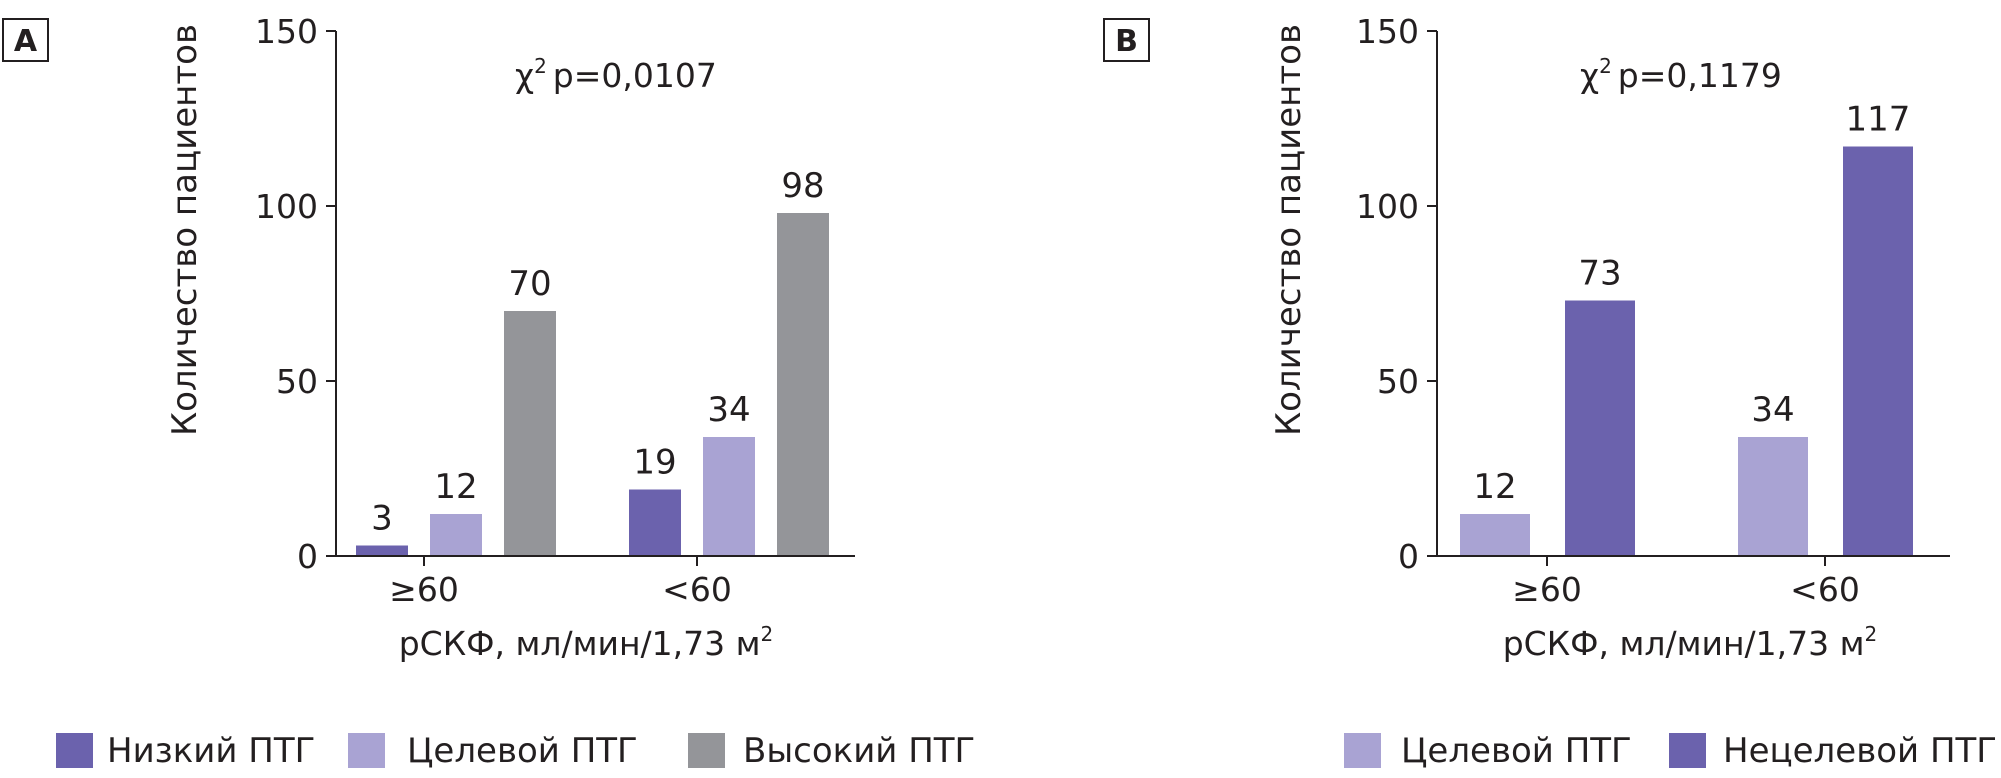 The height and width of the screenshot is (778, 2001). I want to click on panel-b-legend: Целевой ПТГ Нецелевой ПТГ, so click(1670, 751).